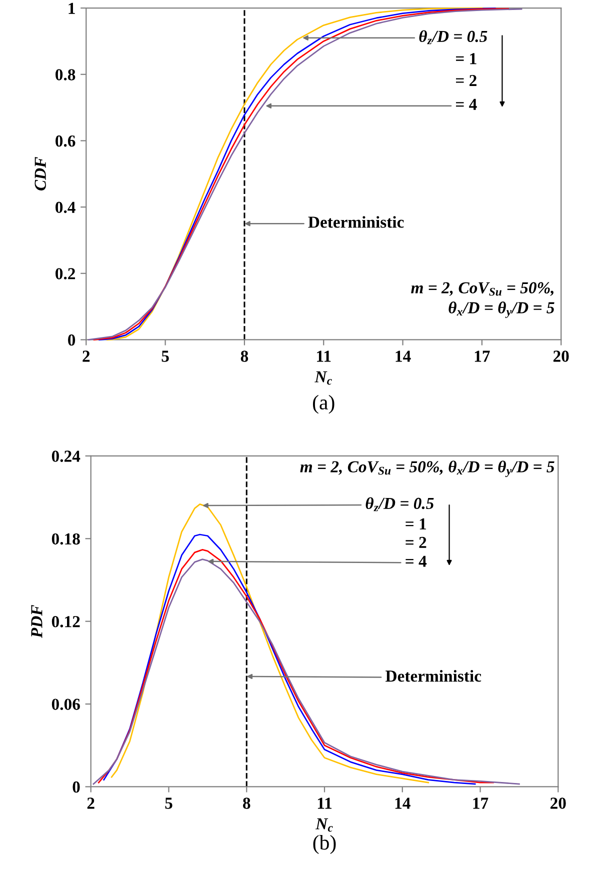 This screenshot has height=894, width=590. What do you see at coordinates (40, 173) in the screenshot?
I see `y-axis-title: CDF` at bounding box center [40, 173].